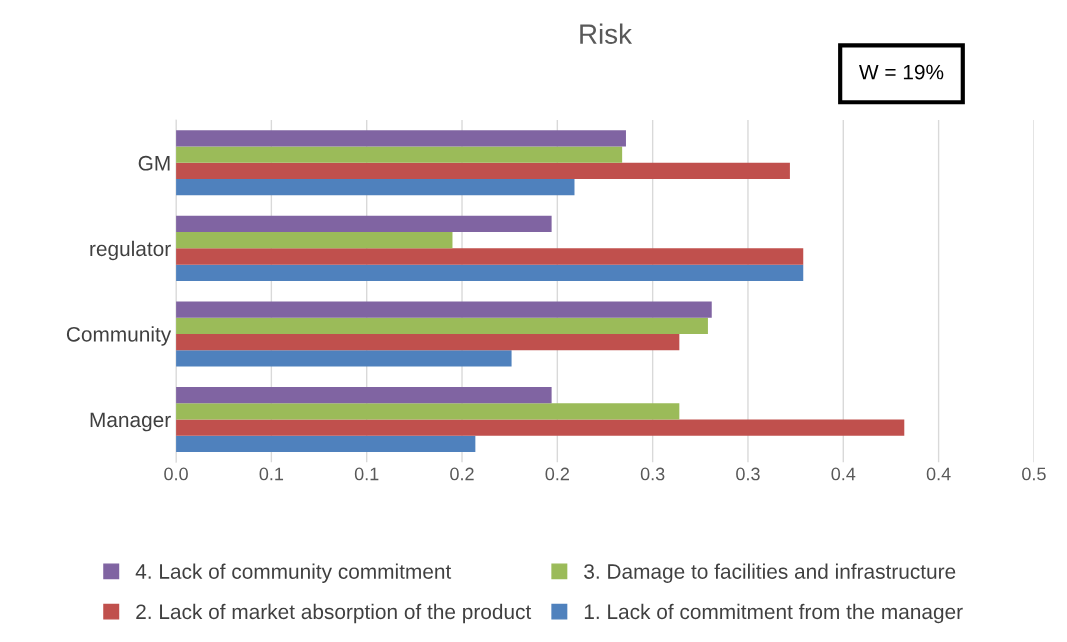  What do you see at coordinates (130, 422) in the screenshot?
I see `y-tick-label: Manager` at bounding box center [130, 422].